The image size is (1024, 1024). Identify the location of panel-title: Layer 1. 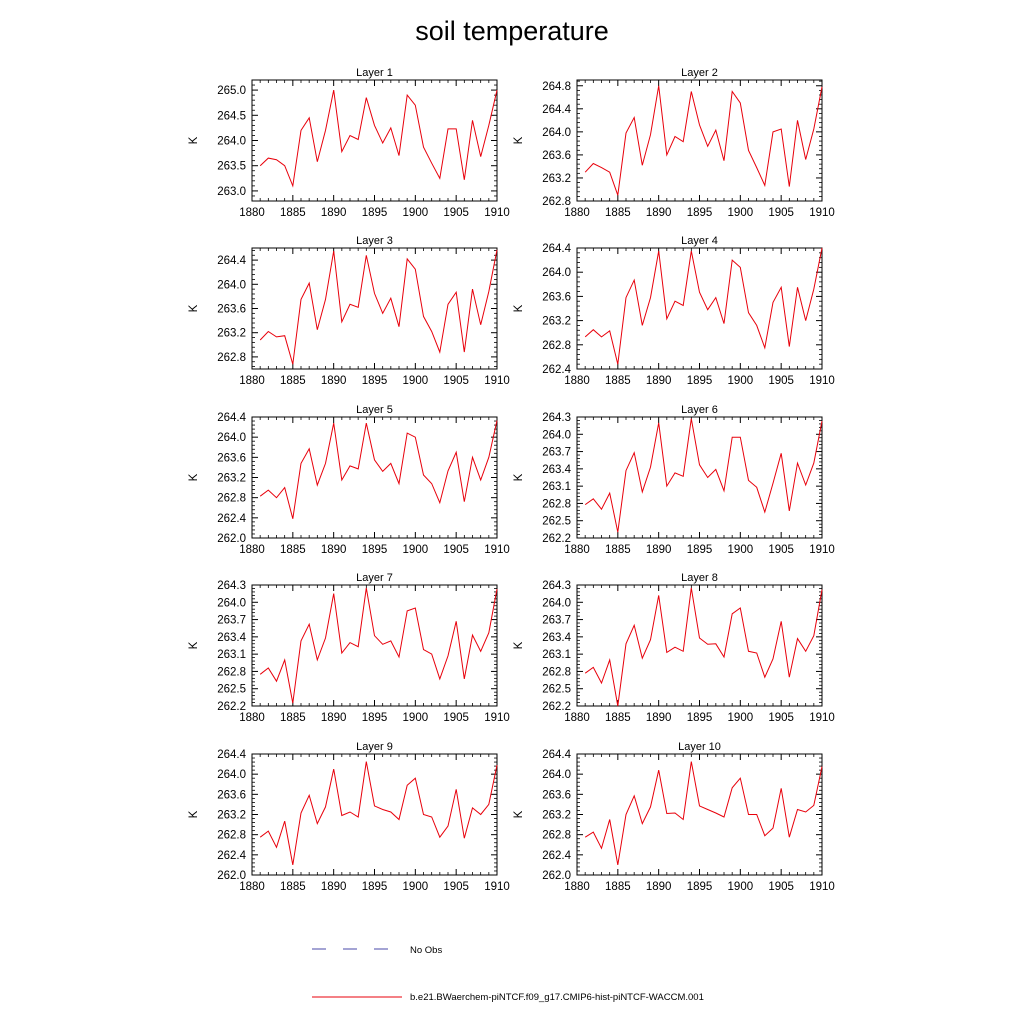
(374, 73).